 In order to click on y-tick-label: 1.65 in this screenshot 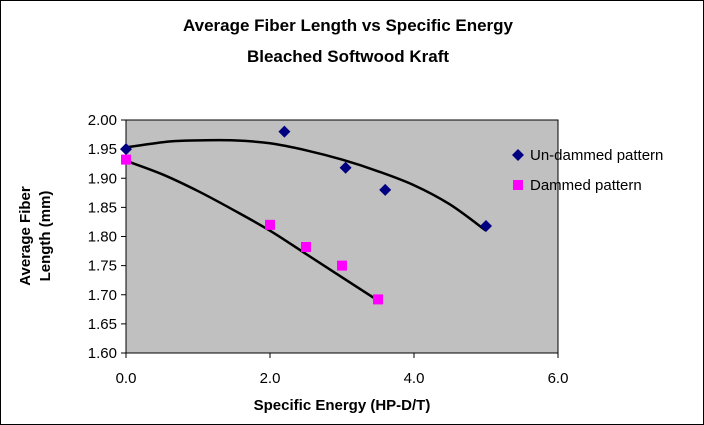, I will do `click(102, 324)`.